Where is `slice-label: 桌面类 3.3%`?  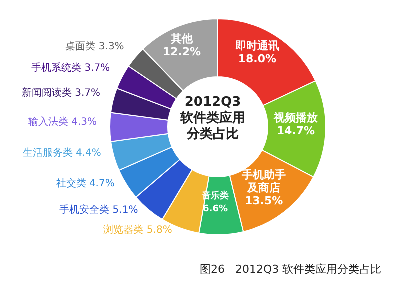
slice-label: 桌面类 3.3% is located at coordinates (95, 46).